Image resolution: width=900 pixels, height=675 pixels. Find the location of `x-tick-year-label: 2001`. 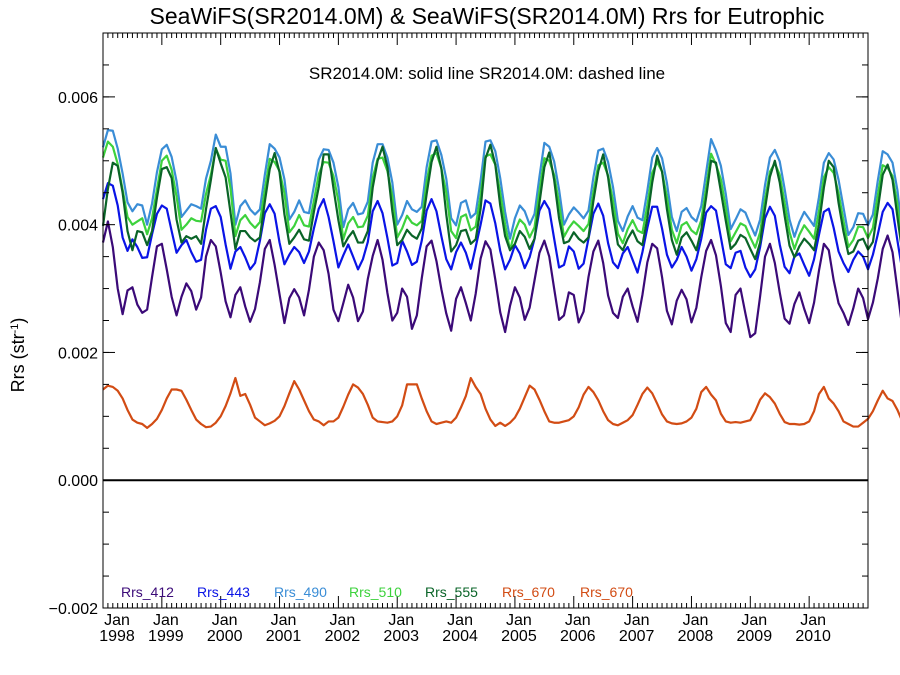

x-tick-year-label: 2001 is located at coordinates (284, 636).